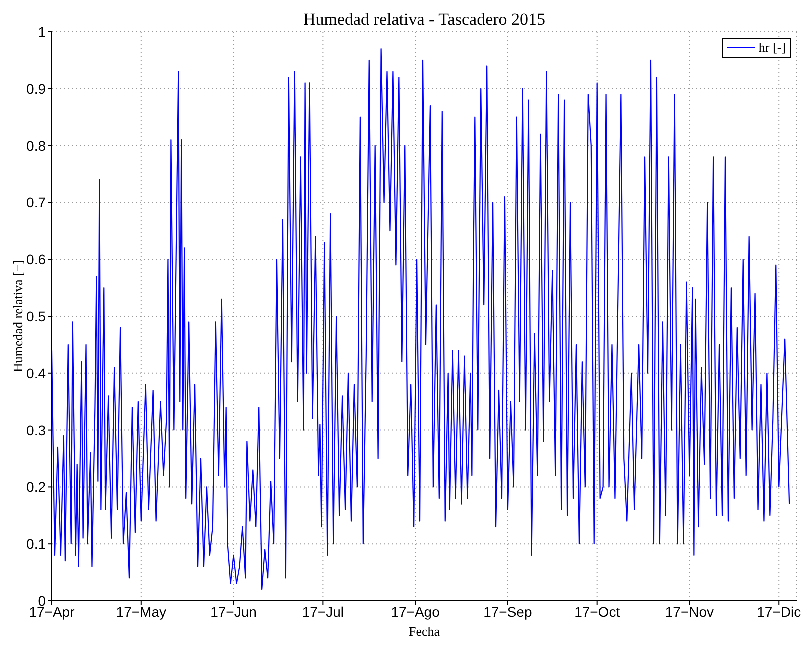  Describe the element at coordinates (508, 612) in the screenshot. I see `x-tick-label: 17−Sep` at that location.